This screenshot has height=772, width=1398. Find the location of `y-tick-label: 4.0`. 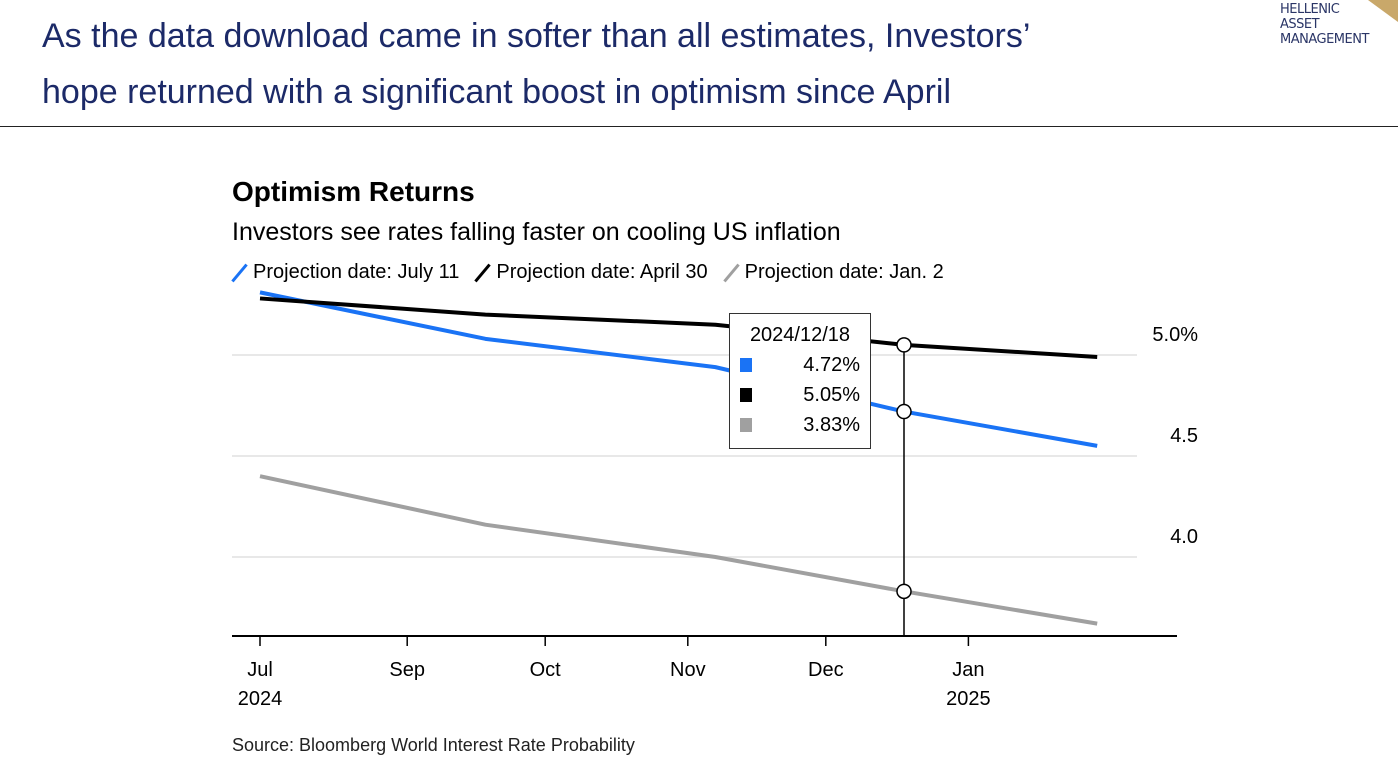

y-tick-label: 4.0 is located at coordinates (1184, 537).